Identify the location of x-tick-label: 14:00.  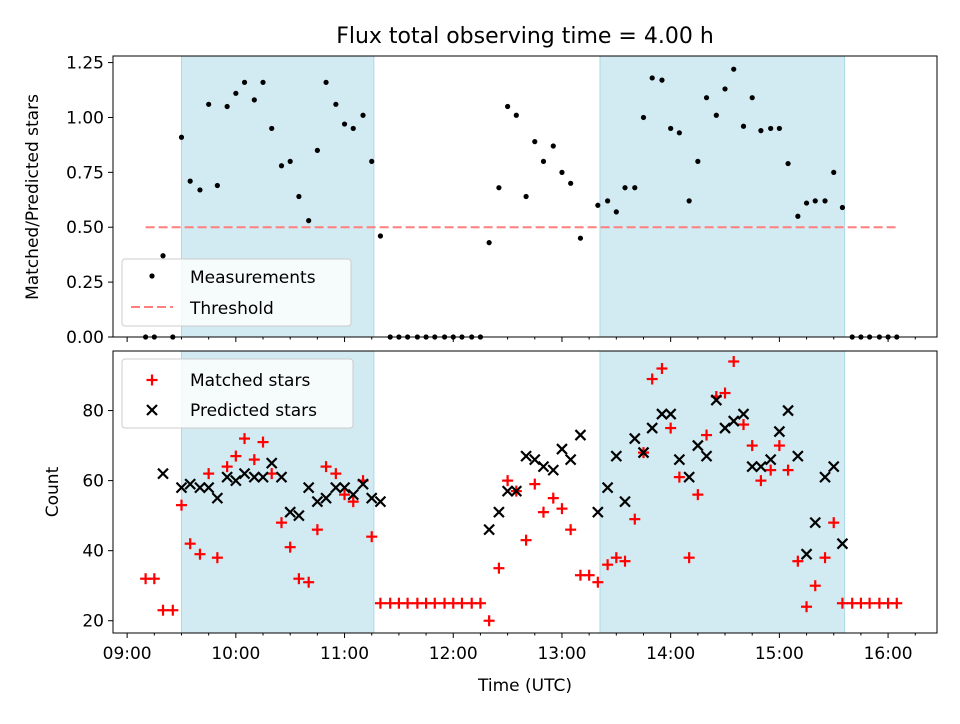
(670, 654).